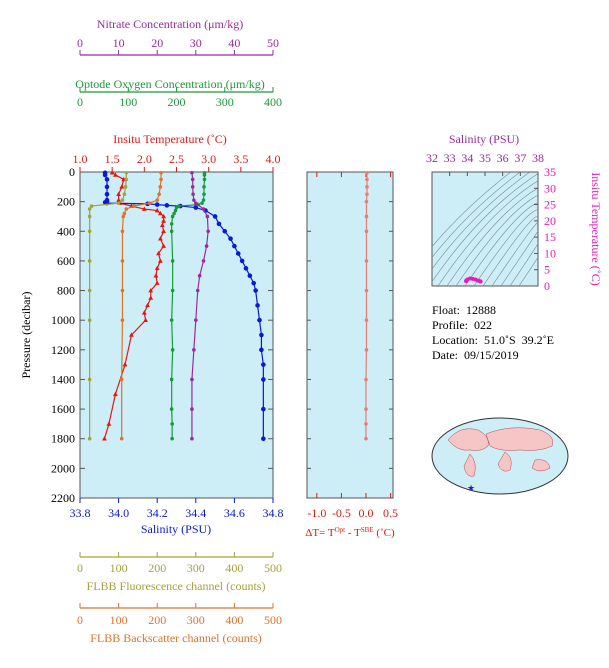 This screenshot has height=668, width=609. Describe the element at coordinates (550, 221) in the screenshot. I see `tick-label: 20` at that location.